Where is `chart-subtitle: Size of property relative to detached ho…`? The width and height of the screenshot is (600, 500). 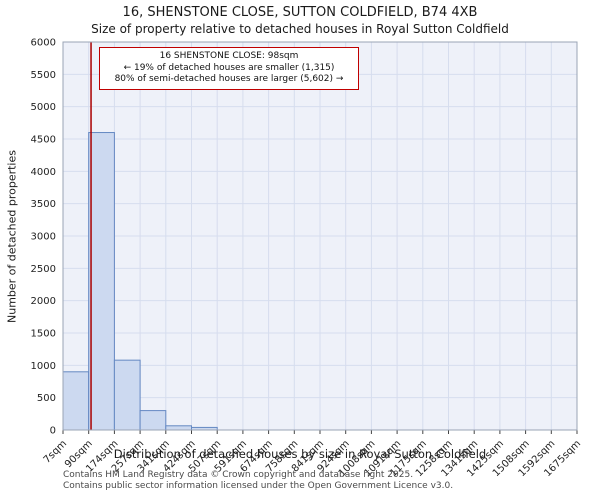
chart-subtitle: Size of property relative to detached ho… is located at coordinates (300, 29).